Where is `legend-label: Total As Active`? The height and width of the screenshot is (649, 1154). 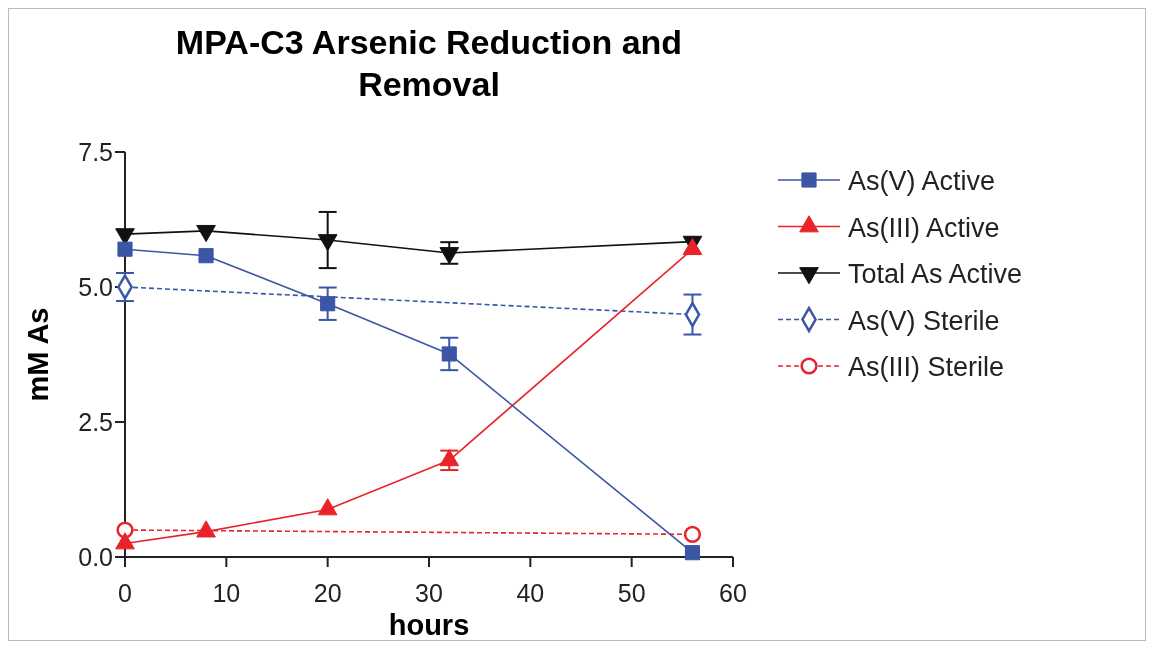 legend-label: Total As Active is located at coordinates (935, 274).